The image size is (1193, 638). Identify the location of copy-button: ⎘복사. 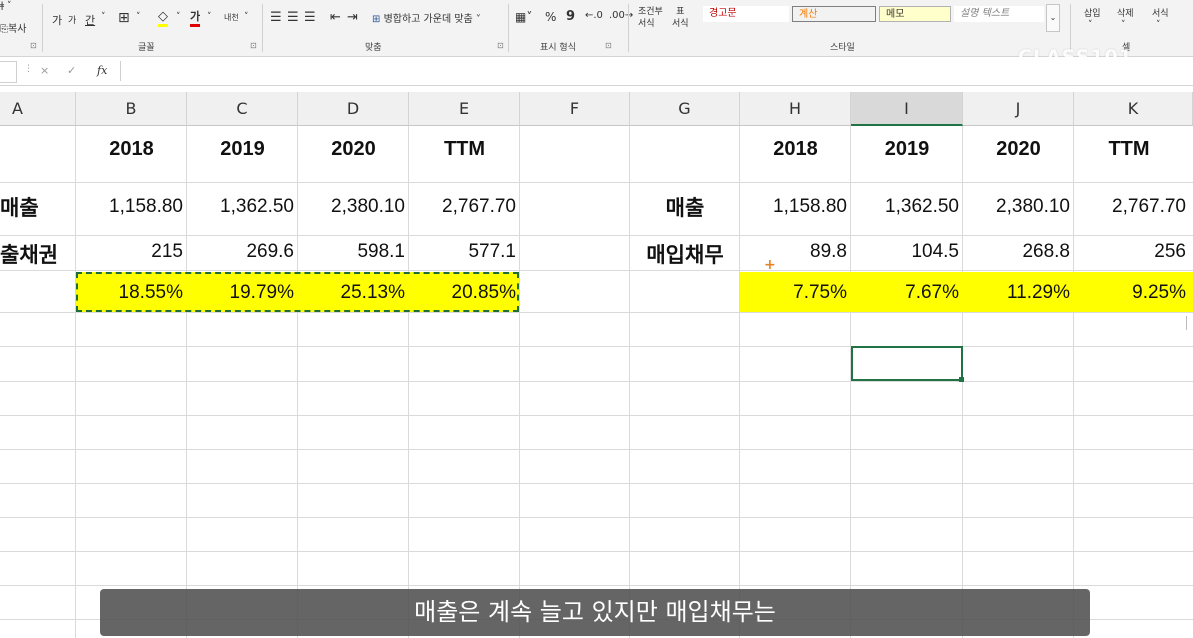
(13, 27).